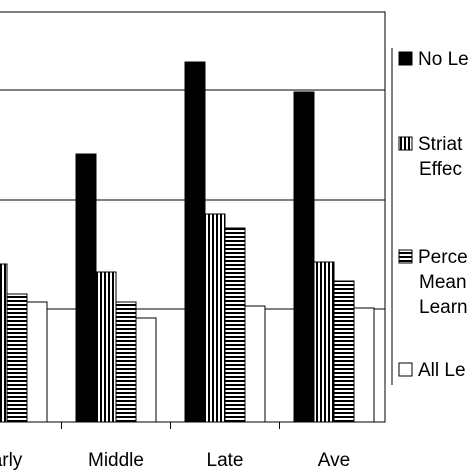  I want to click on bar-horizontal-stripes-early, so click(17, 358).